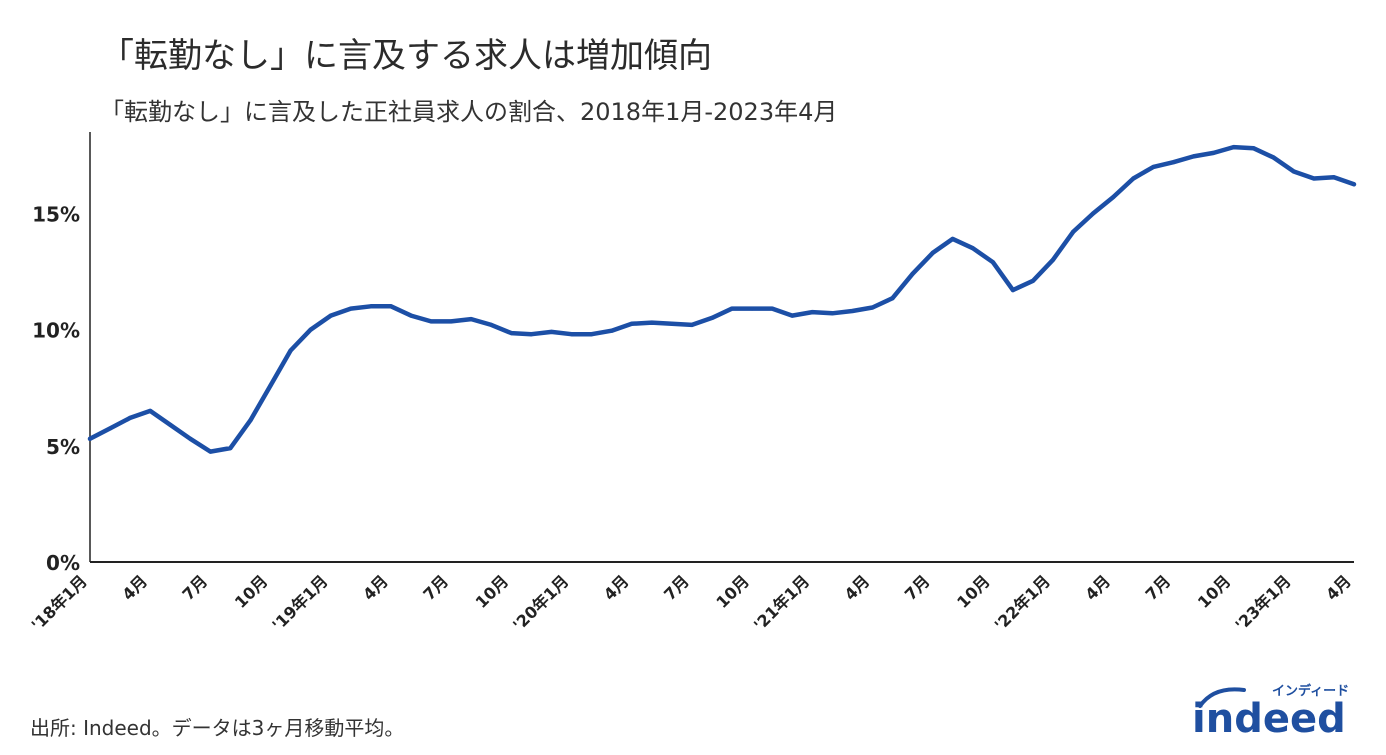  What do you see at coordinates (1022, 602) in the screenshot?
I see `x-tick-label: '22年1月` at bounding box center [1022, 602].